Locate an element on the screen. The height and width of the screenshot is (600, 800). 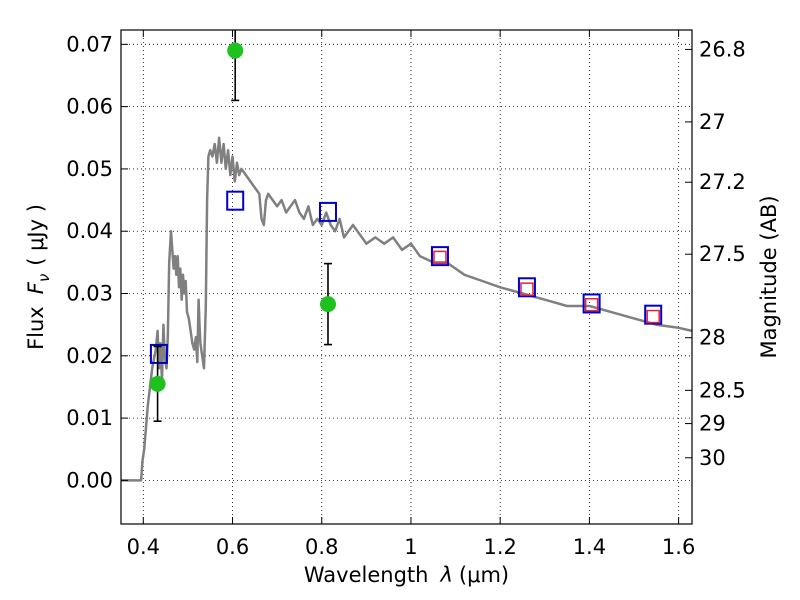
y-tick-label: 0.01 is located at coordinates (89, 418).